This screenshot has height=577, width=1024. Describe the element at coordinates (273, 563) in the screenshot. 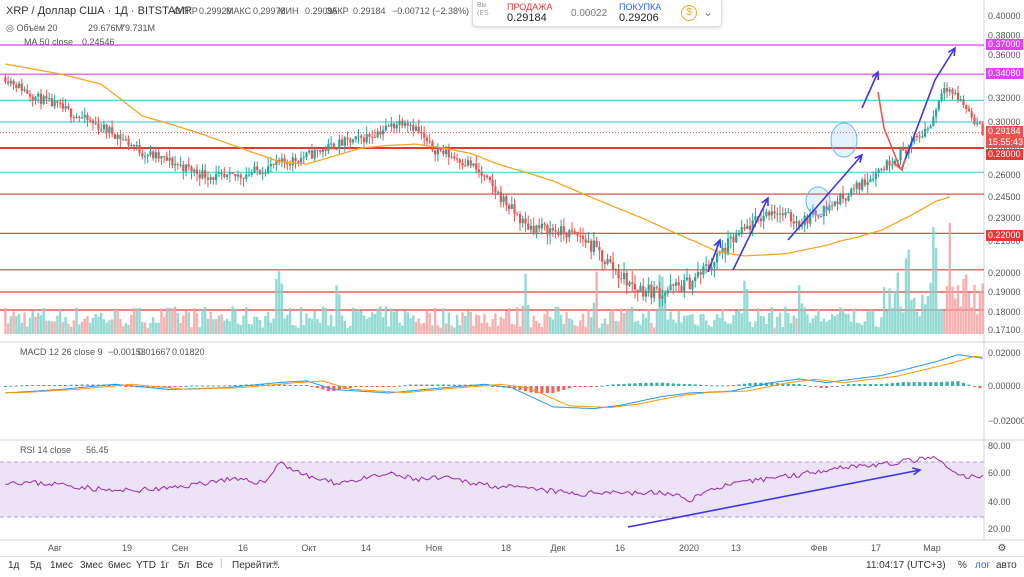

I see `goto-icon: ⇥` at that location.